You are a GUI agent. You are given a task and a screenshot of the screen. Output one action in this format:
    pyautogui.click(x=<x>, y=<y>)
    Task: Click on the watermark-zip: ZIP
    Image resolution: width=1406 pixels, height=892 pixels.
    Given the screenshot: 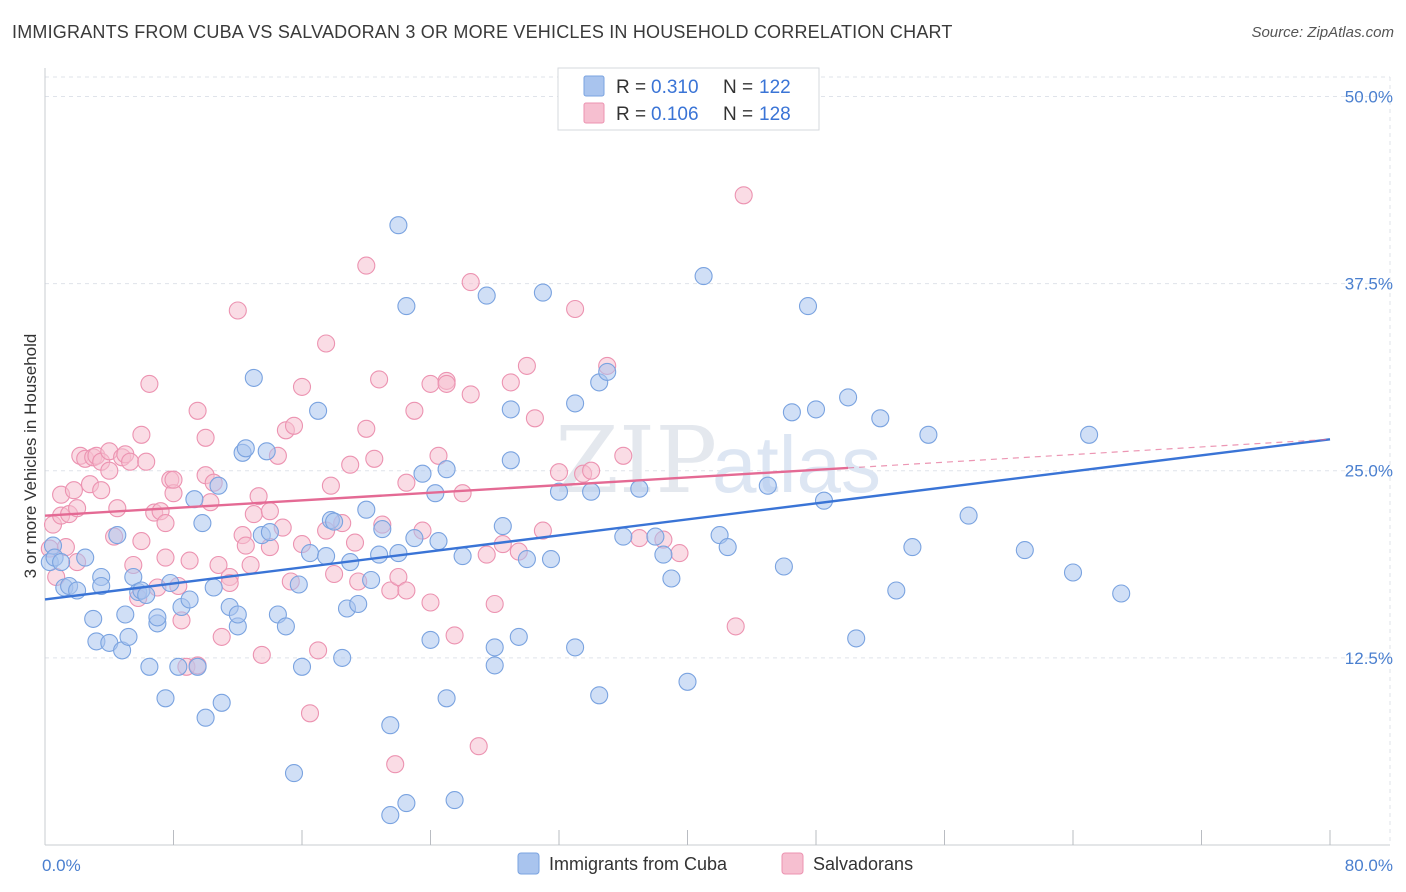 What is the action you would take?
    pyautogui.click(x=636, y=460)
    